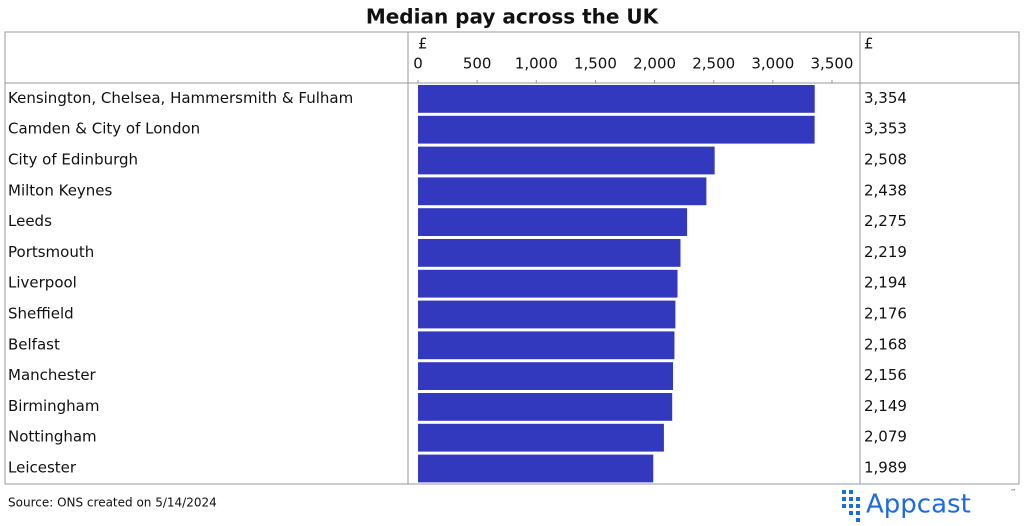 The height and width of the screenshot is (526, 1024). What do you see at coordinates (477, 64) in the screenshot?
I see `x-tick-label: 500` at bounding box center [477, 64].